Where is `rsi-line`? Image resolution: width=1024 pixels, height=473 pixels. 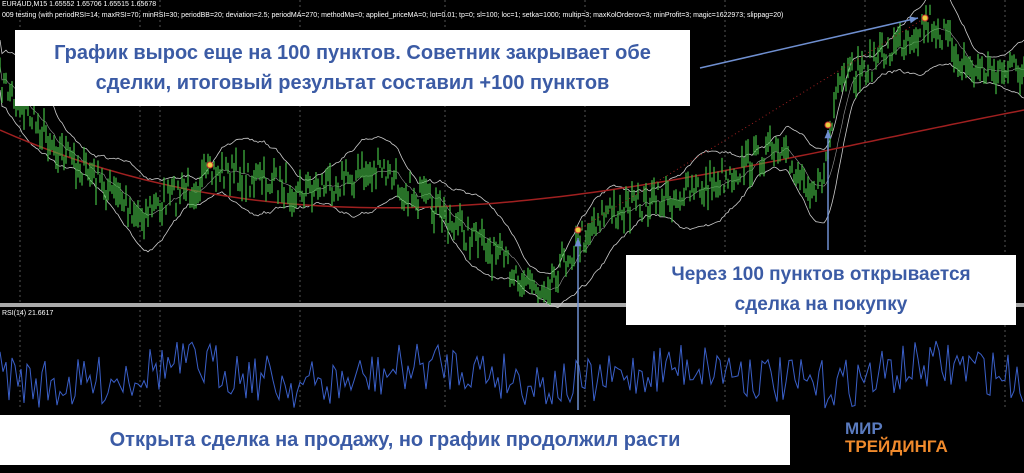
rsi-line is located at coordinates (512, 374).